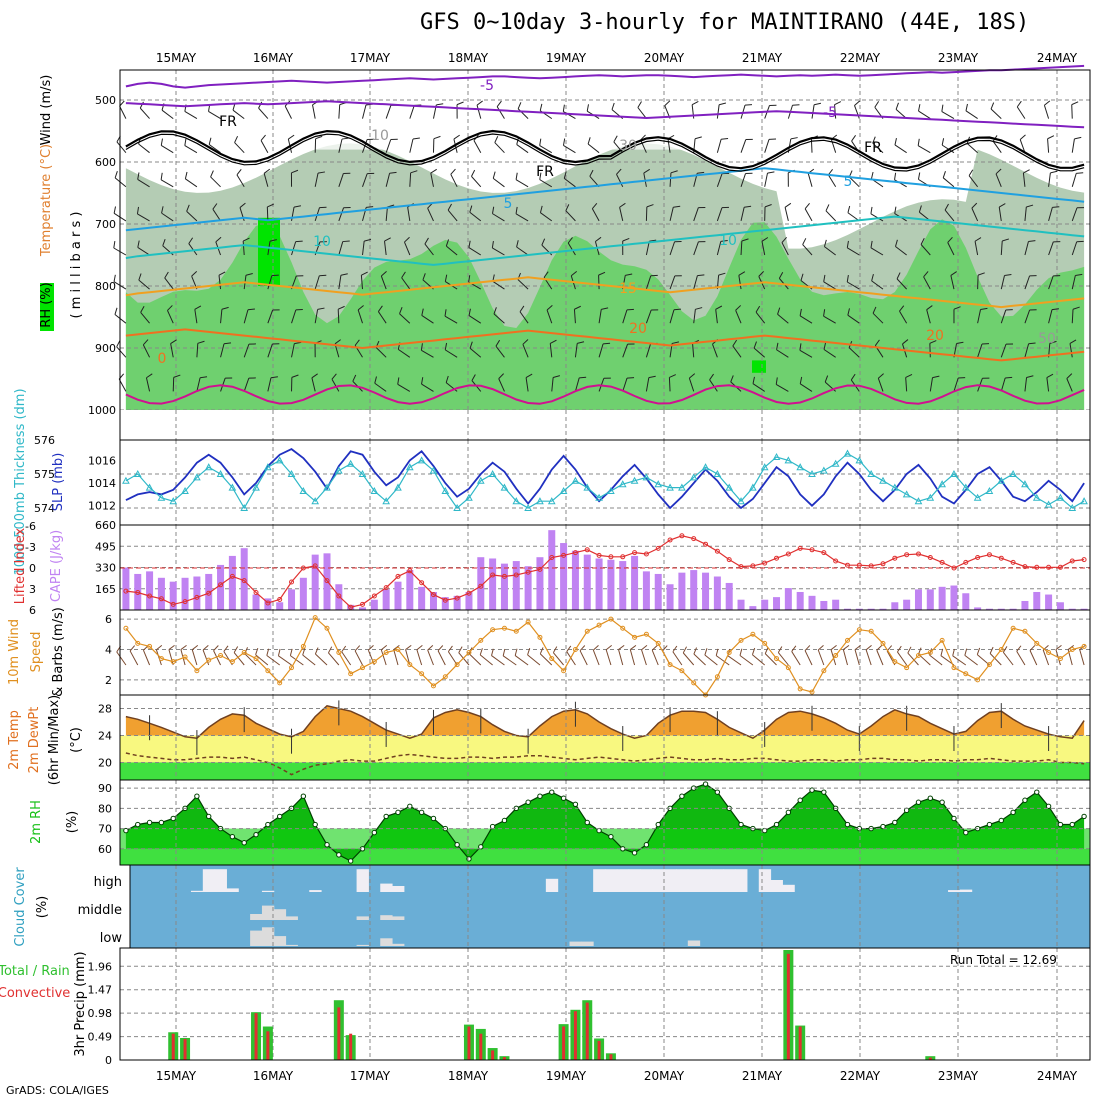  What do you see at coordinates (481, 652) in the screenshot?
I see `wind10-barb-31-flag` at bounding box center [481, 652].